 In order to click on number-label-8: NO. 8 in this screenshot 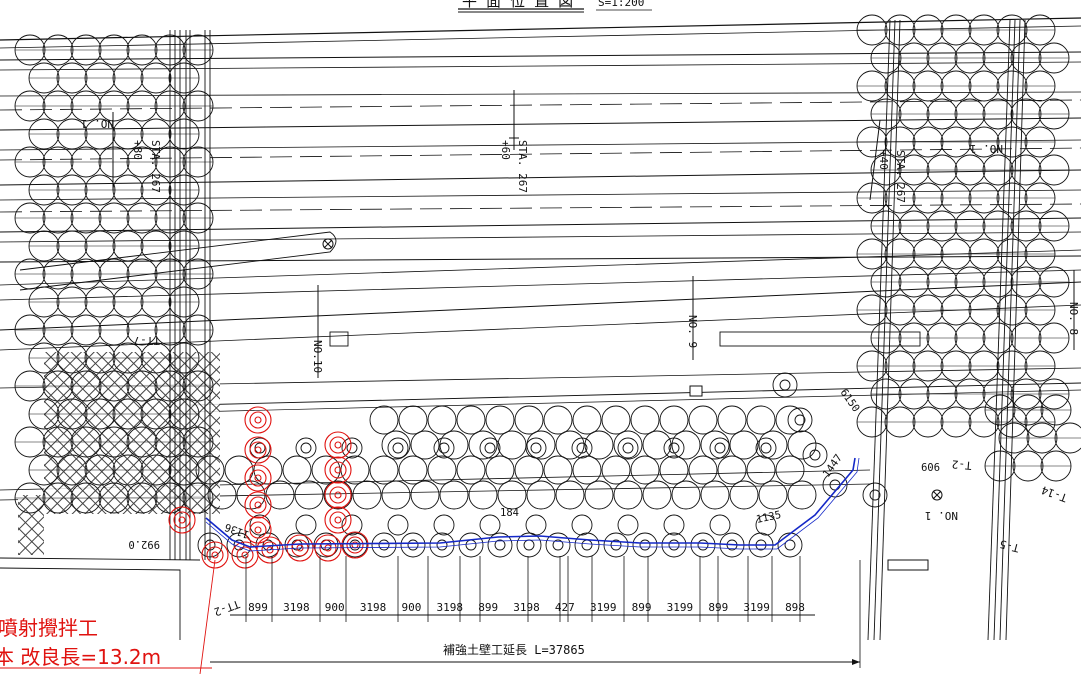, I will do `click(1073, 318)`.